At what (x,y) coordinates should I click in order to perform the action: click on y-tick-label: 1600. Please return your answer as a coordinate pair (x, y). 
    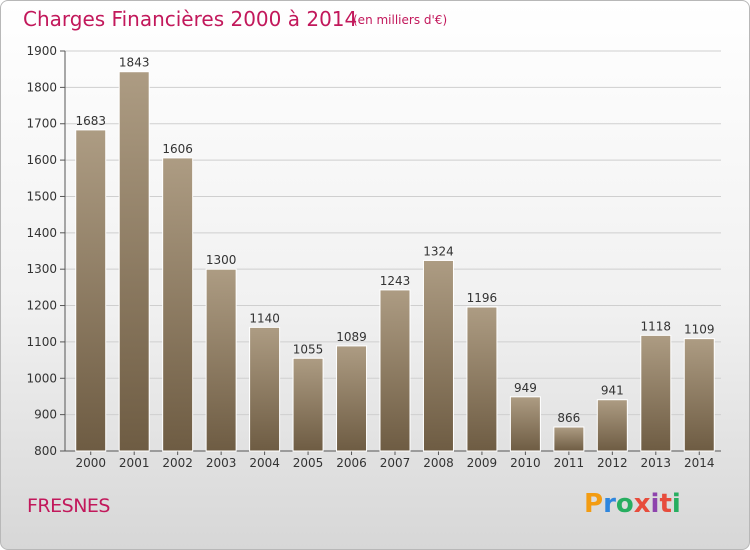
    Looking at the image, I should click on (41, 160).